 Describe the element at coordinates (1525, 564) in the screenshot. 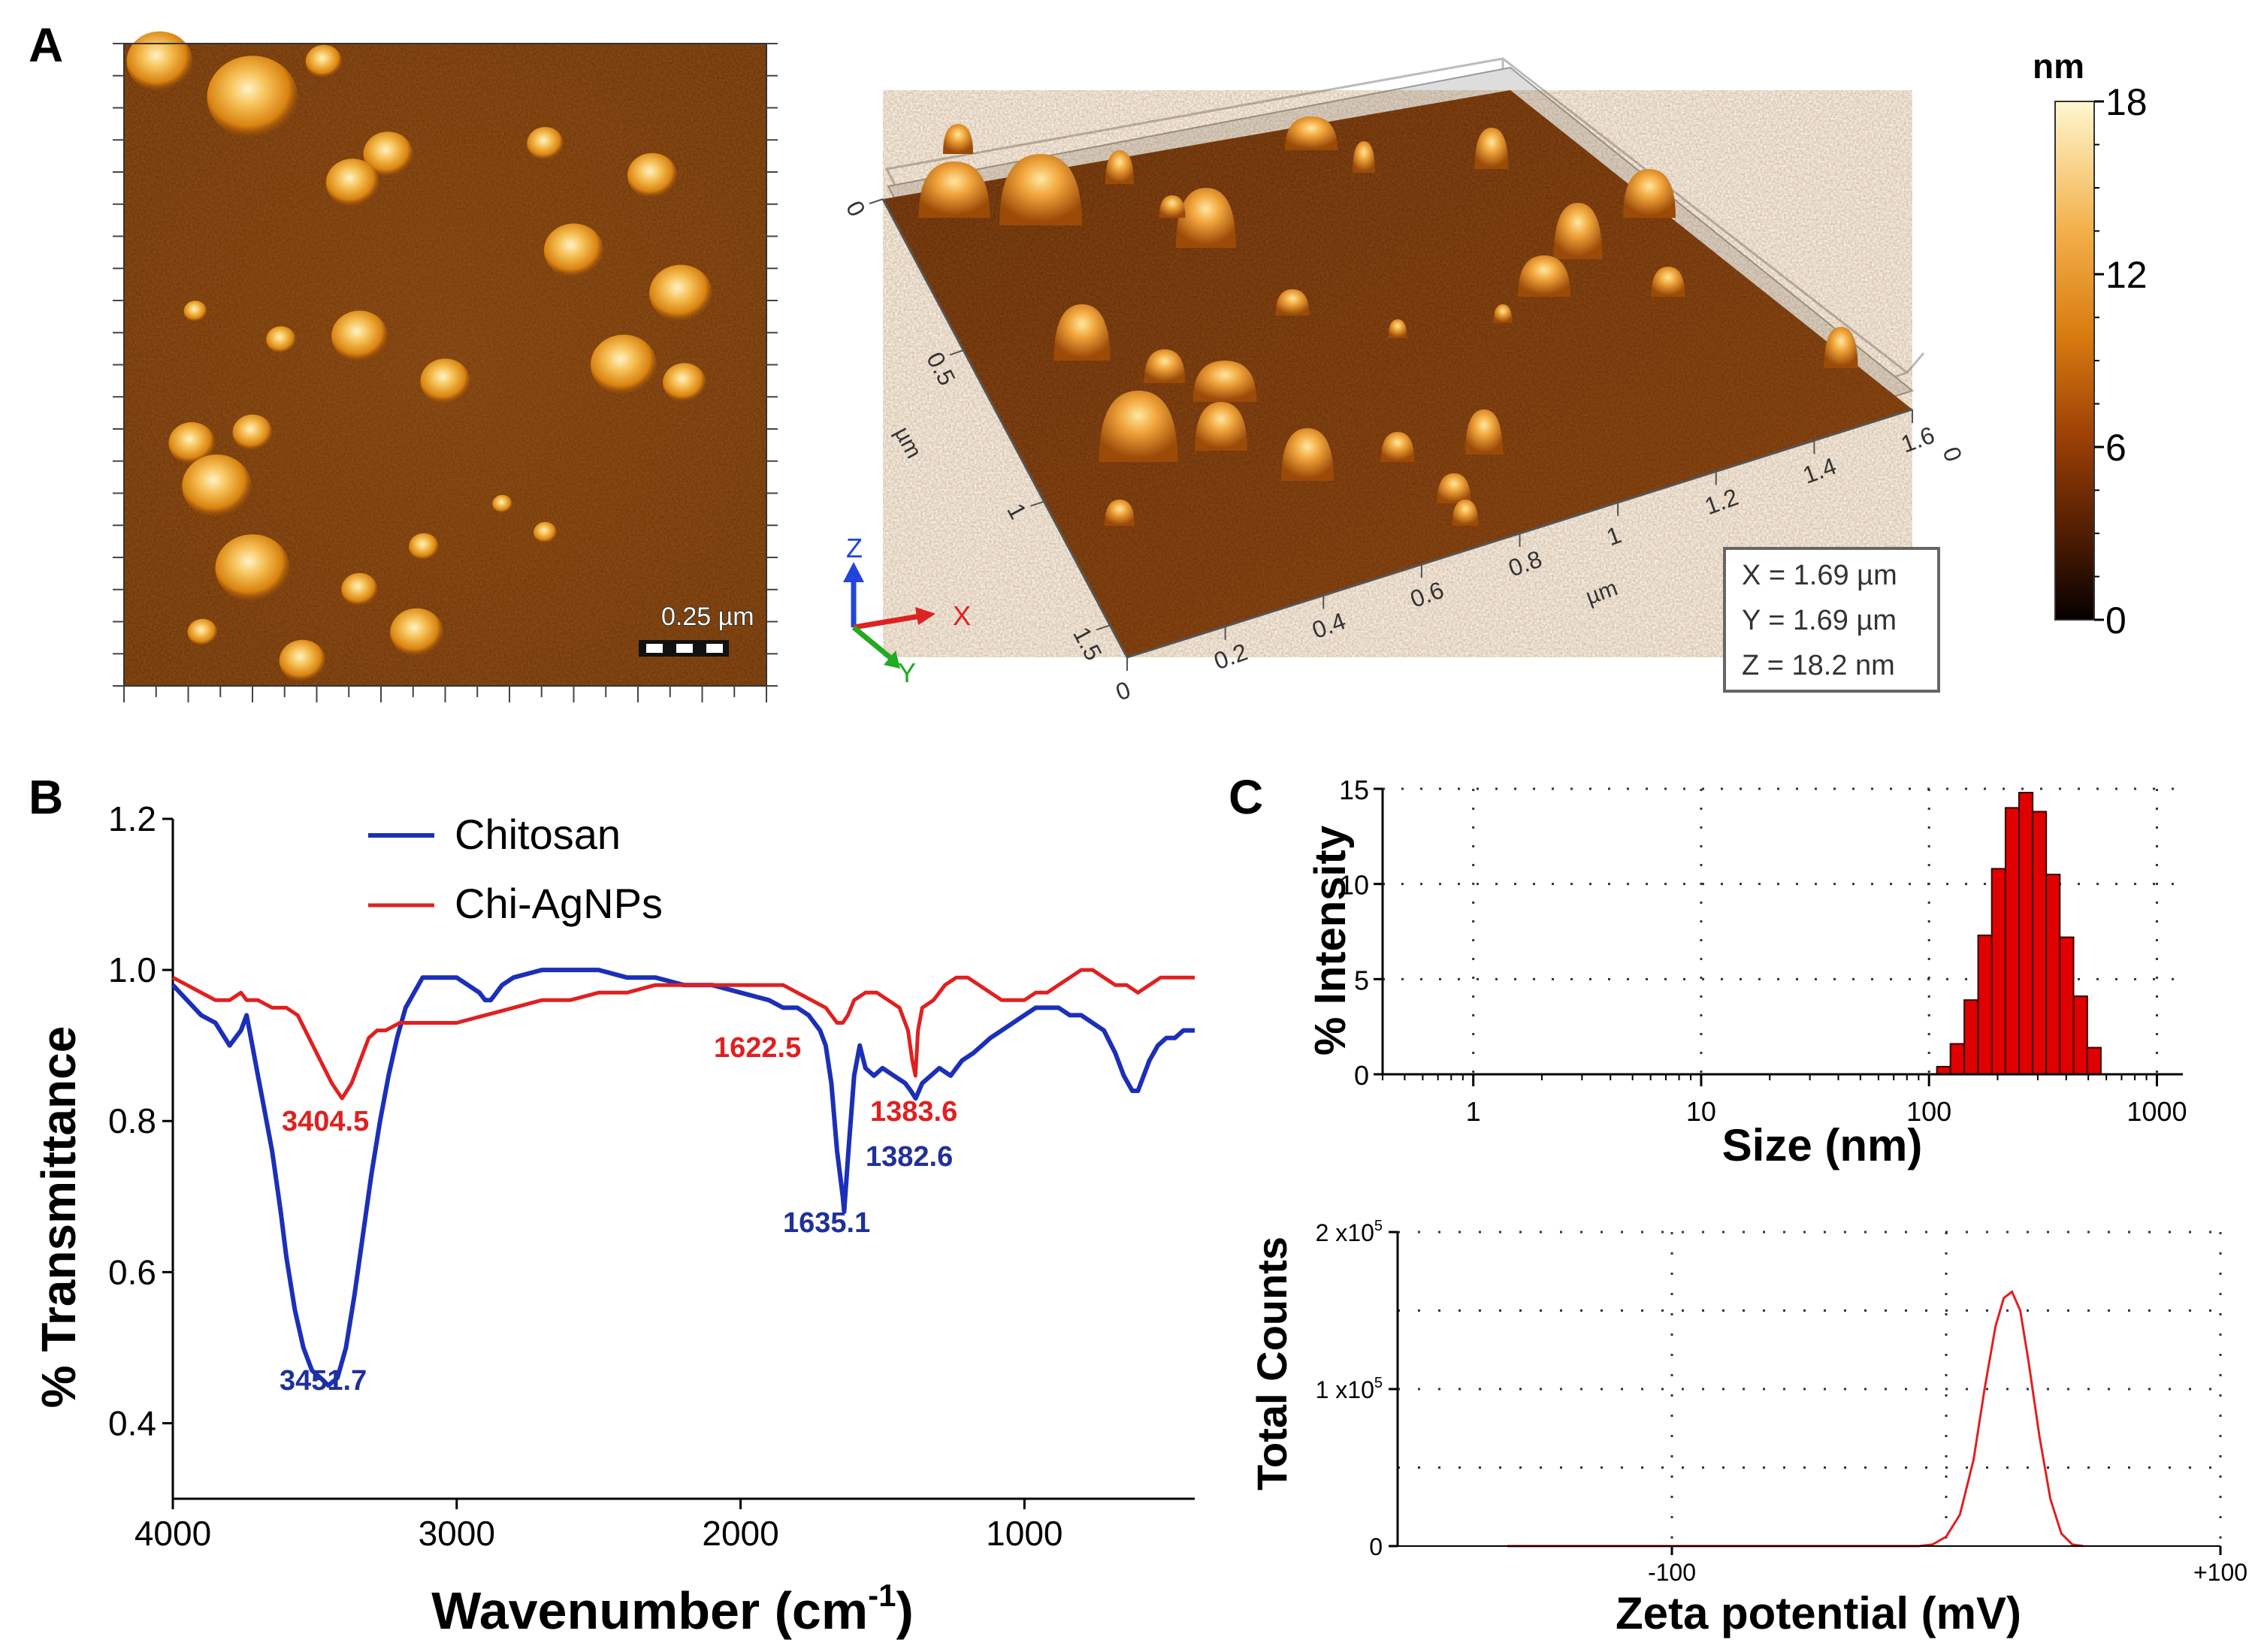

I see `surface-x-tick-label: 0.8` at that location.